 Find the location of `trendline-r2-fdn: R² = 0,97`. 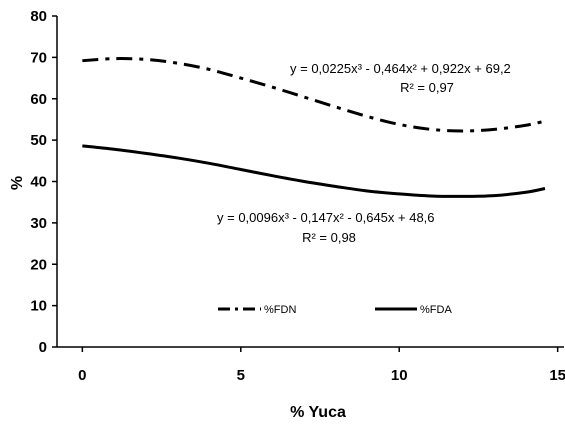

trendline-r2-fdn: R² = 0,97 is located at coordinates (427, 87).